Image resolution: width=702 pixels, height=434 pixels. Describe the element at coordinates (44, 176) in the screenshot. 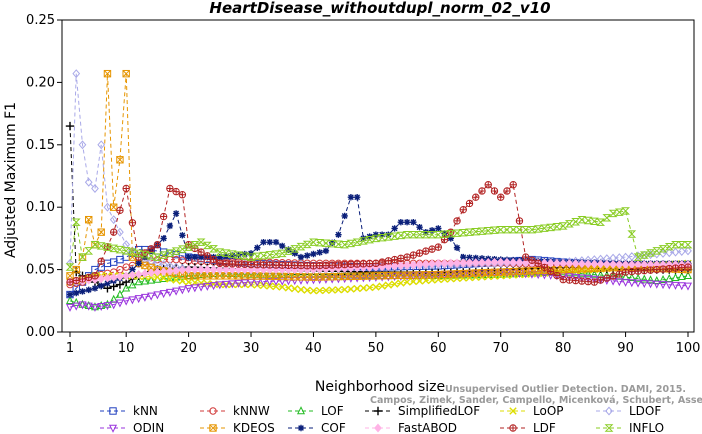

I see `y-axis: 0.00 0.05 0.10 0.15 0.20 0.25` at that location.